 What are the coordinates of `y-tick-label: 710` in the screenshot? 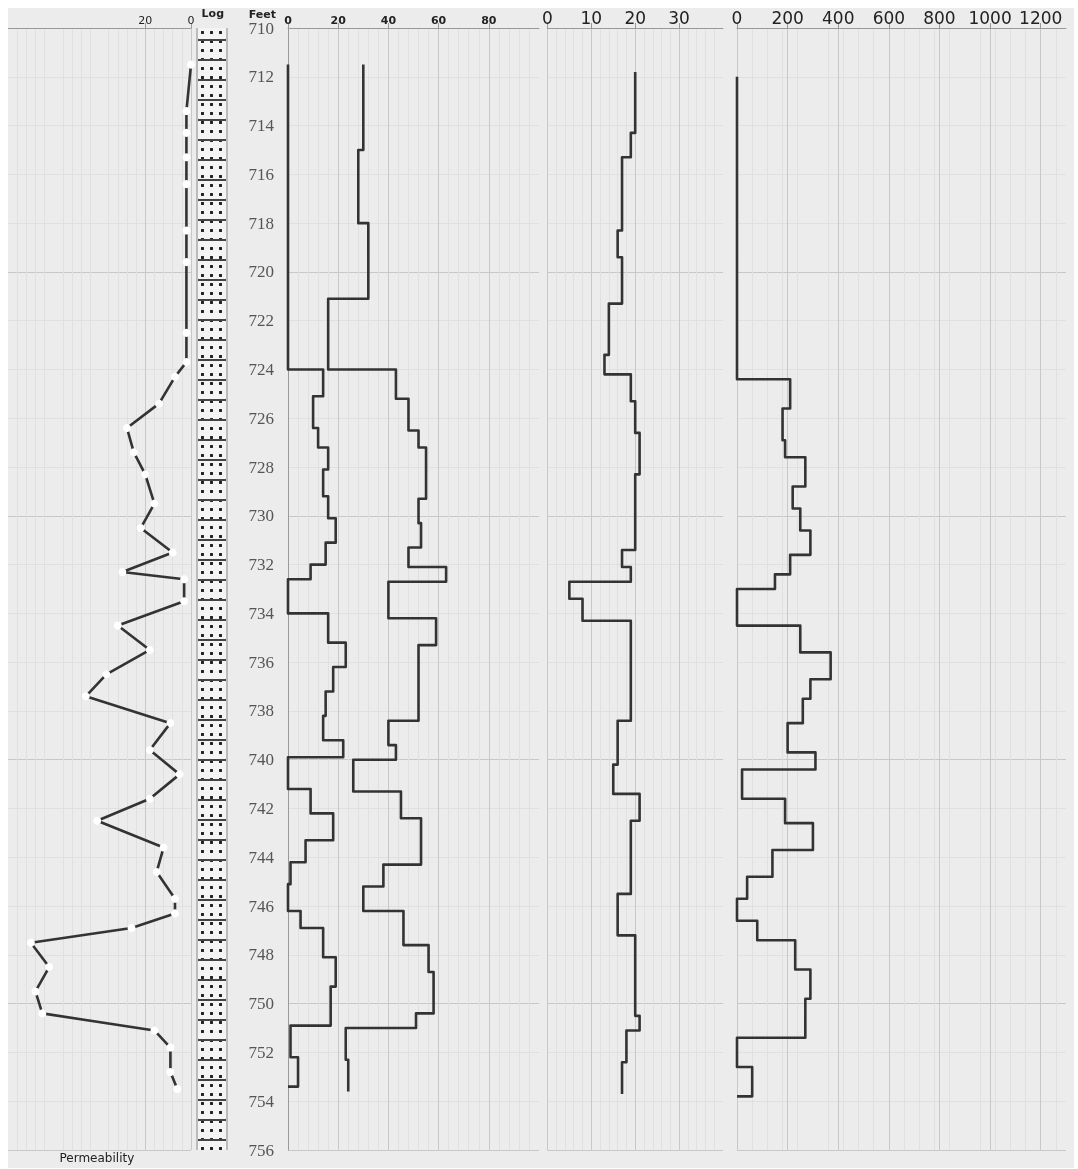 It's located at (261, 28).